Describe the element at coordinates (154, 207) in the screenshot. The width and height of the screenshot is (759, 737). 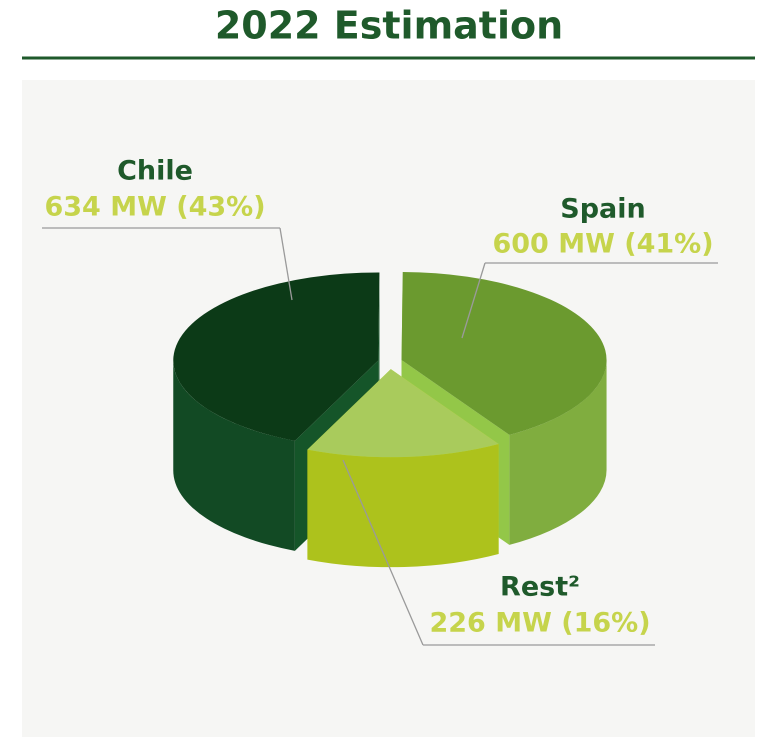
I see `slice-value-label: 634 MW (43%)` at that location.